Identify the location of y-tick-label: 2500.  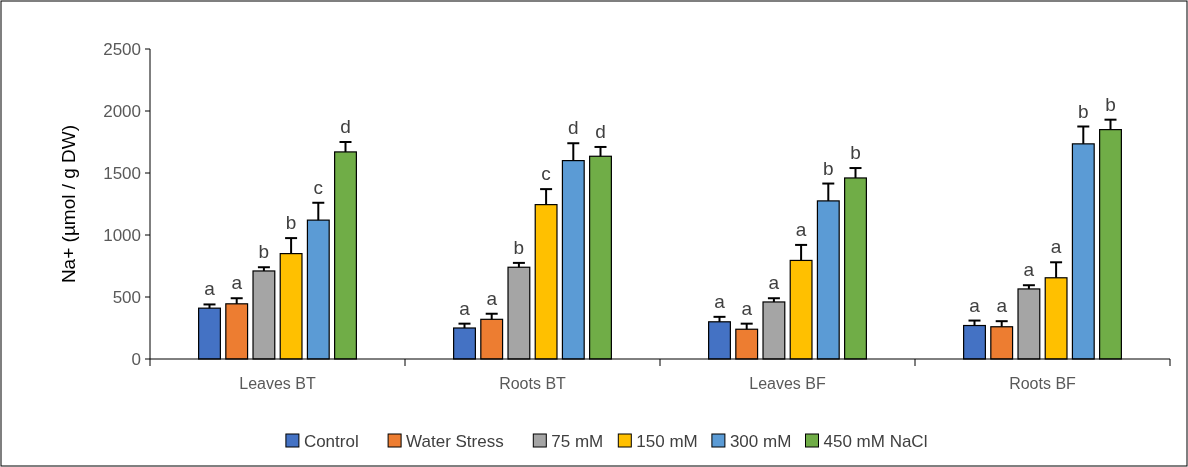
(122, 49).